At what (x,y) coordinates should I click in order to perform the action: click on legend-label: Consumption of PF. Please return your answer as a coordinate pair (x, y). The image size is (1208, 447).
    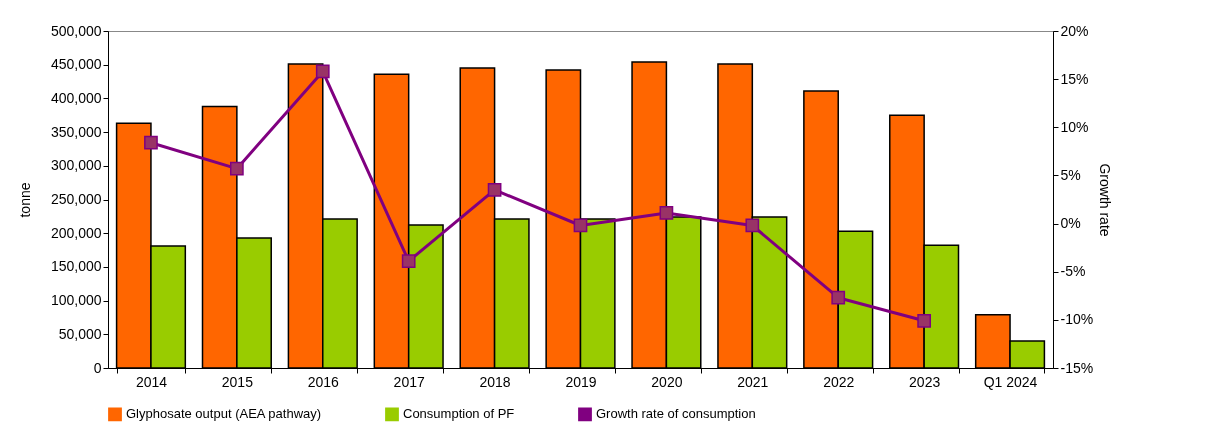
    Looking at the image, I should click on (459, 414).